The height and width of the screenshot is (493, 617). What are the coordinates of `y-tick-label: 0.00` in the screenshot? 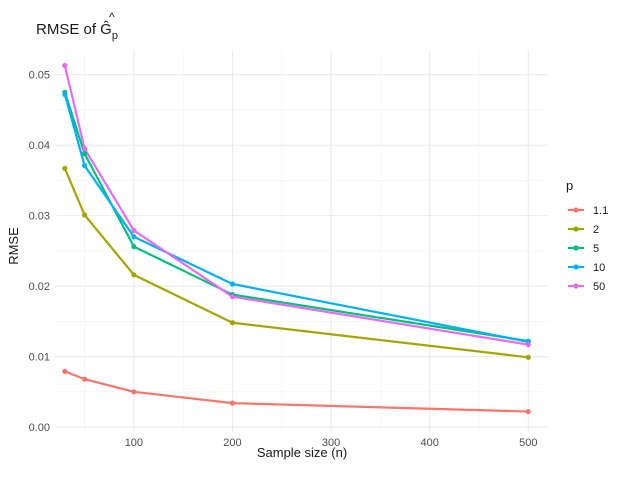 It's located at (39, 428).